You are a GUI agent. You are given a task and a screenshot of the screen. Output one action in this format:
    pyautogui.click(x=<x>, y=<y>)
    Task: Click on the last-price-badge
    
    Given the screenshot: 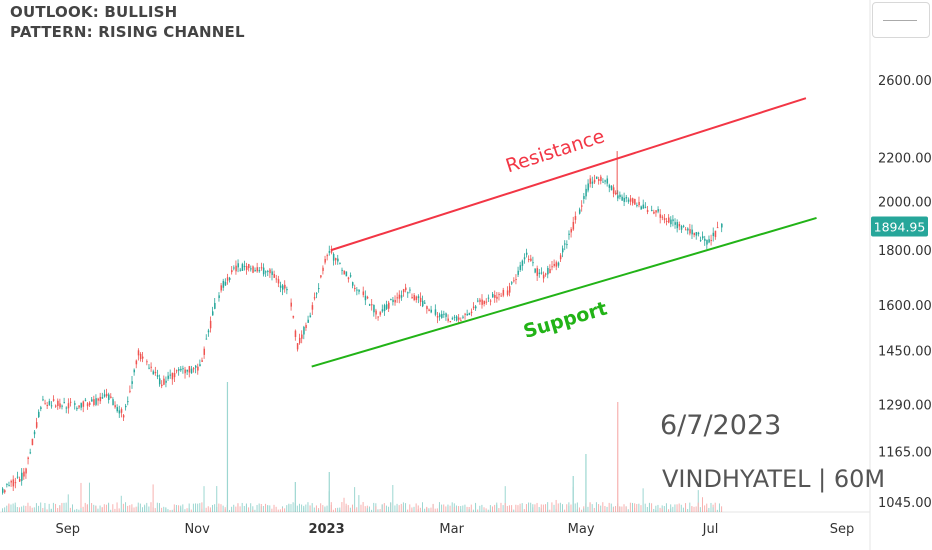 What is the action you would take?
    pyautogui.click(x=899, y=226)
    